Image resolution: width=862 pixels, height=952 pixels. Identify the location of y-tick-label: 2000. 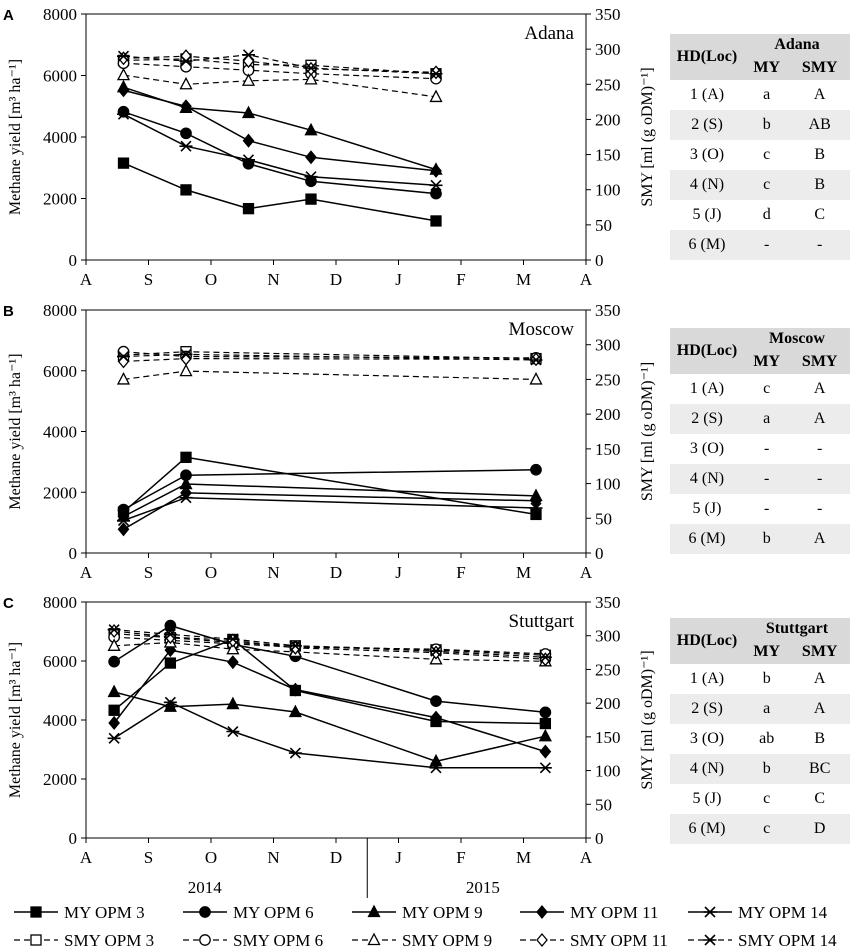
(60, 779).